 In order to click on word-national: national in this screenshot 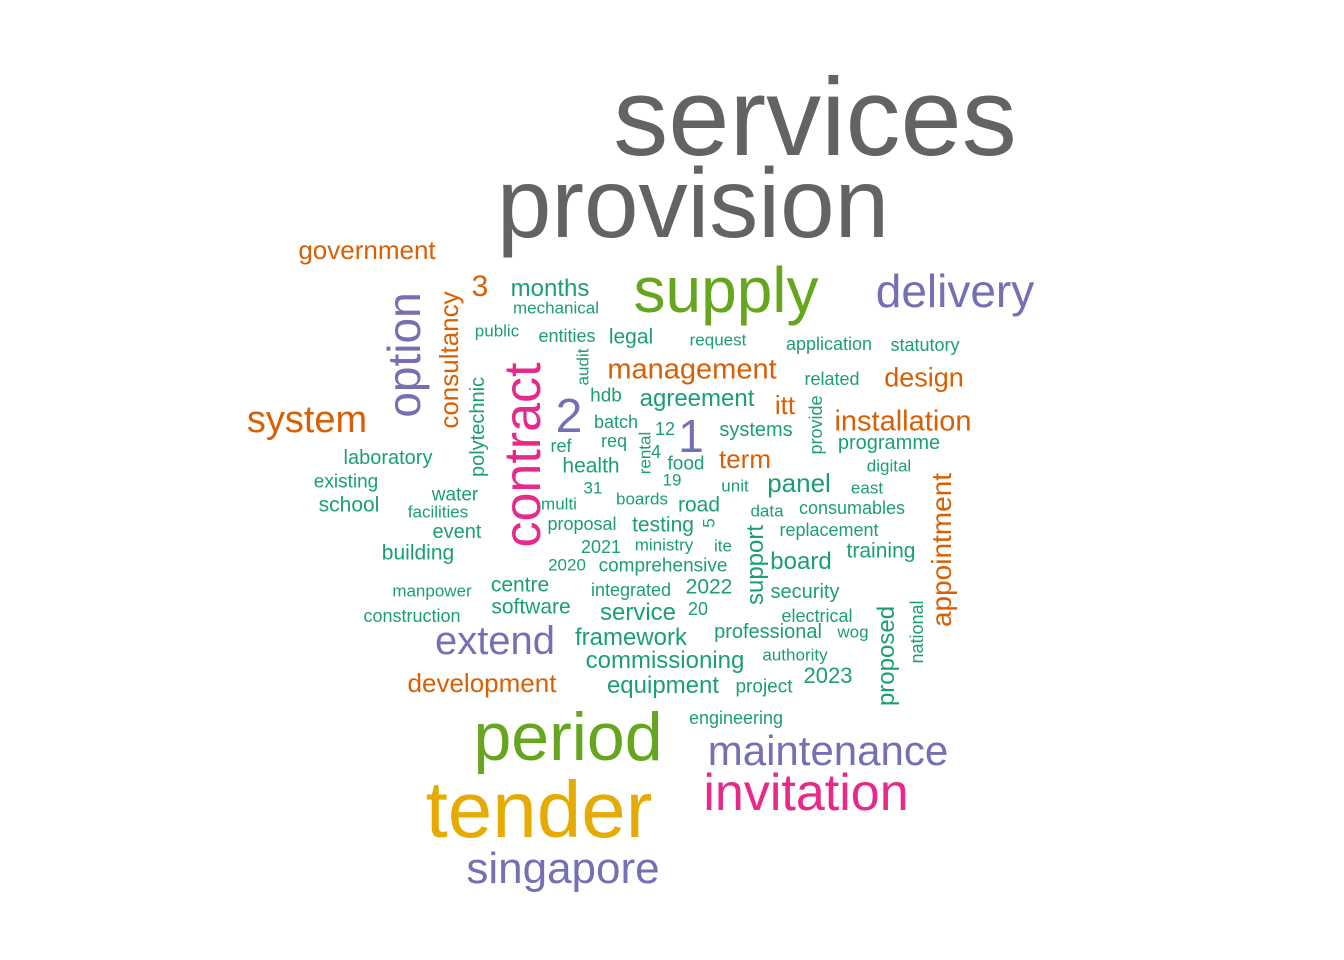, I will do `click(917, 632)`.